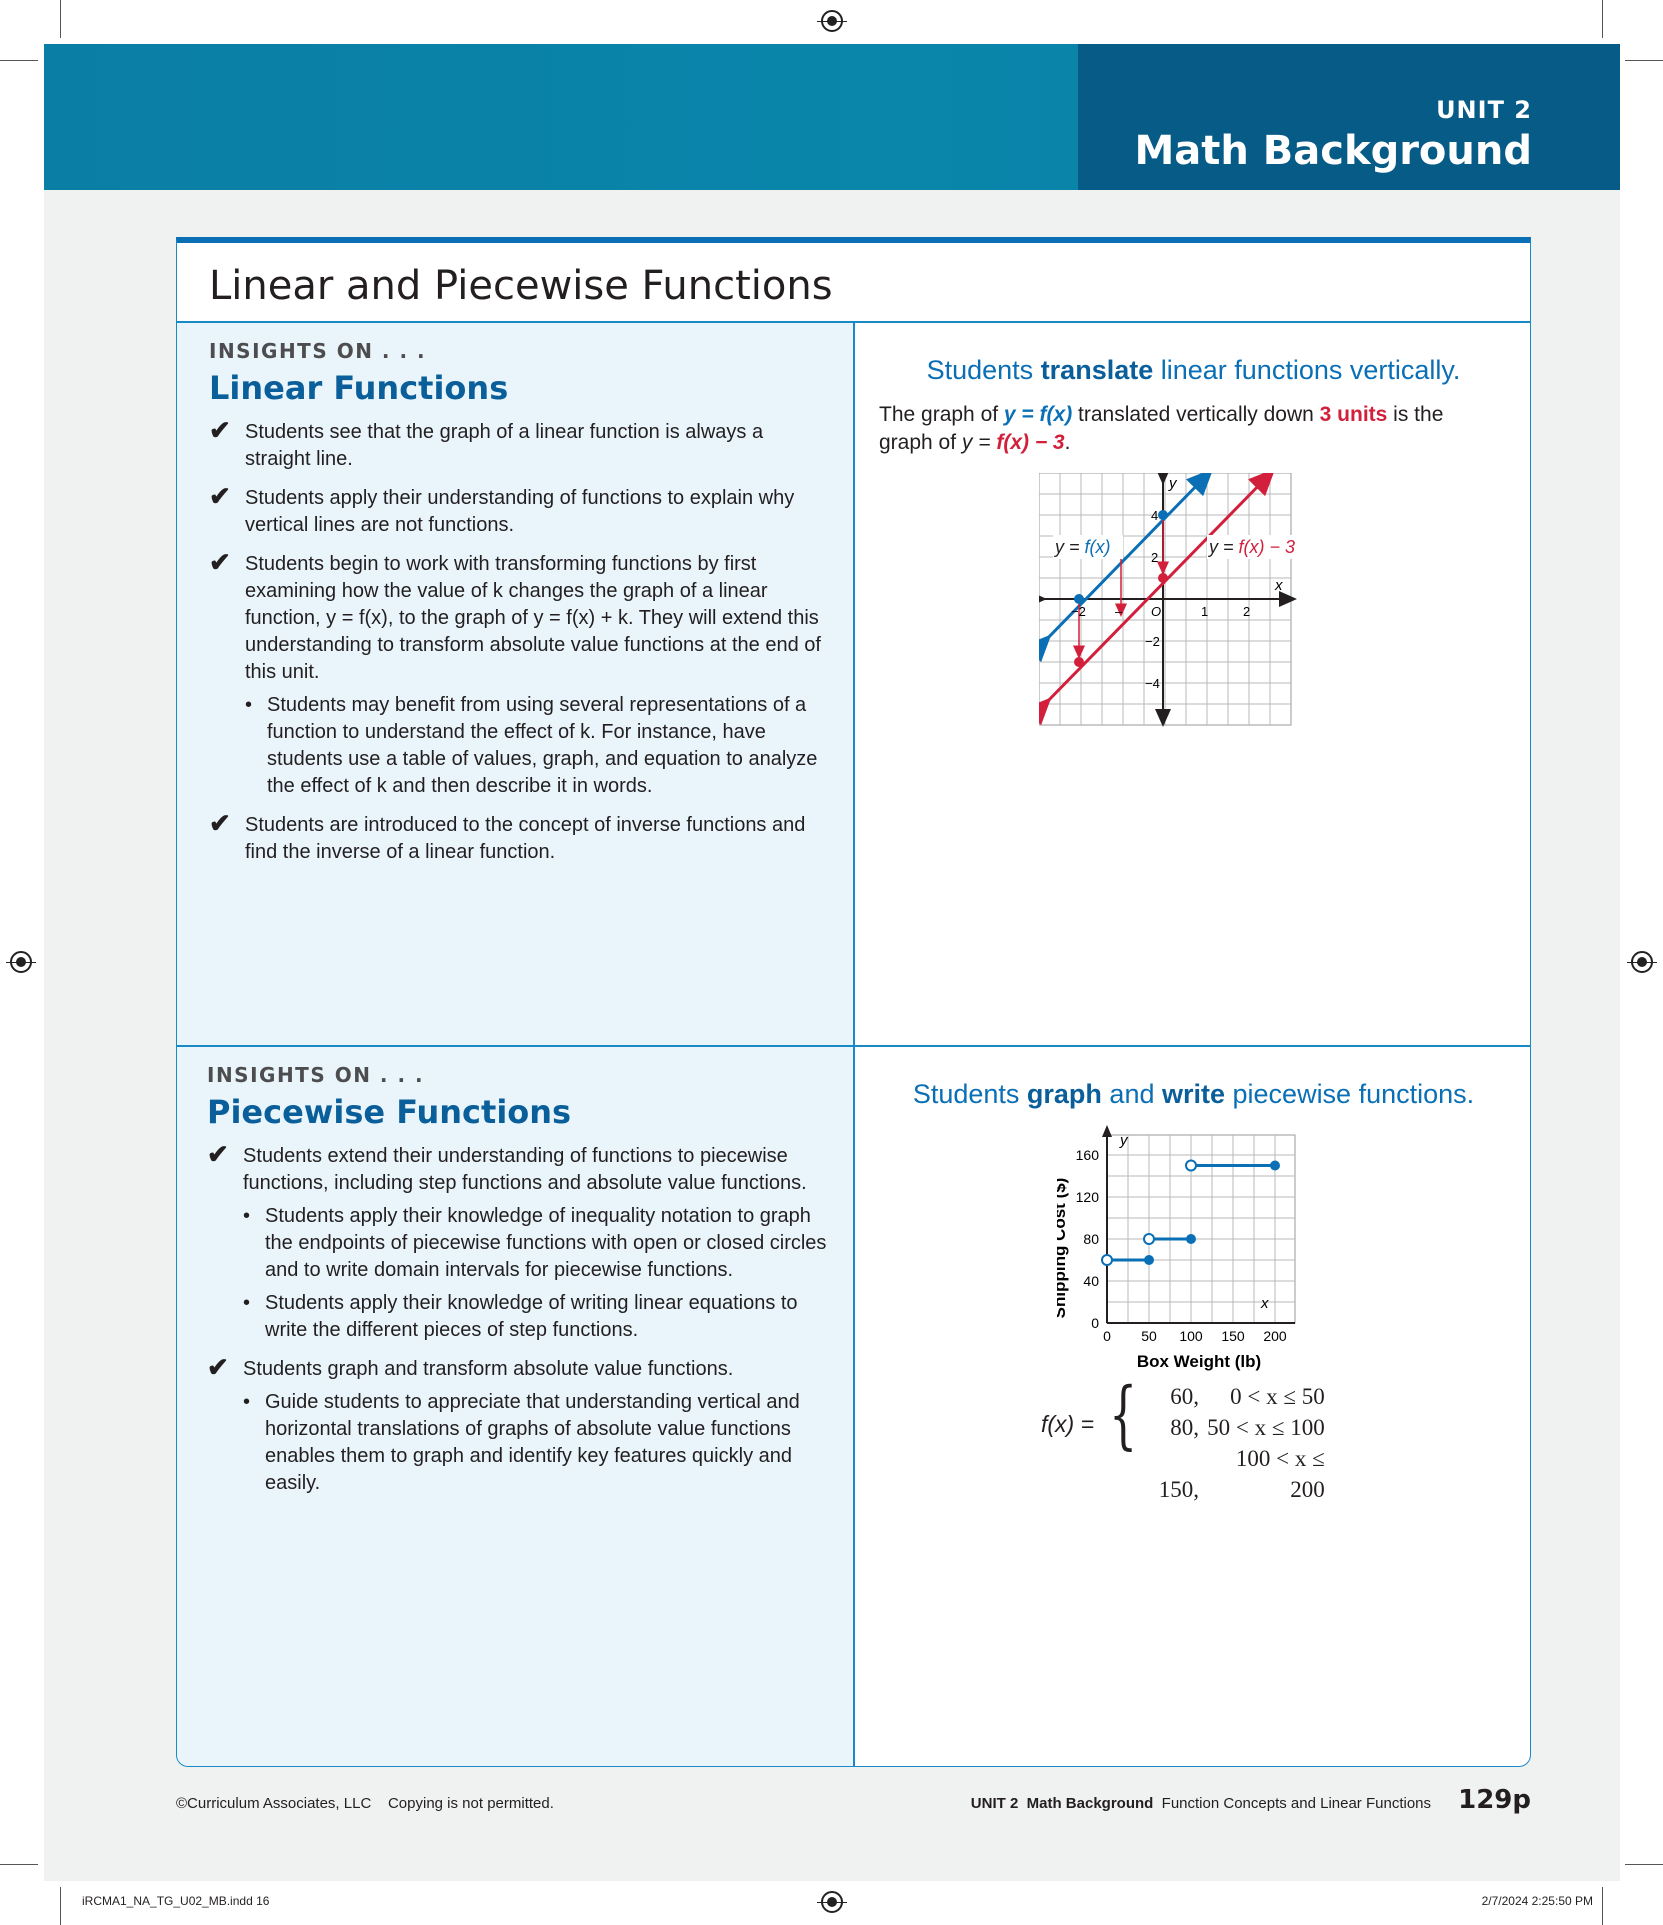 The height and width of the screenshot is (1925, 1663). I want to click on y-axis-label: y, so click(1173, 483).